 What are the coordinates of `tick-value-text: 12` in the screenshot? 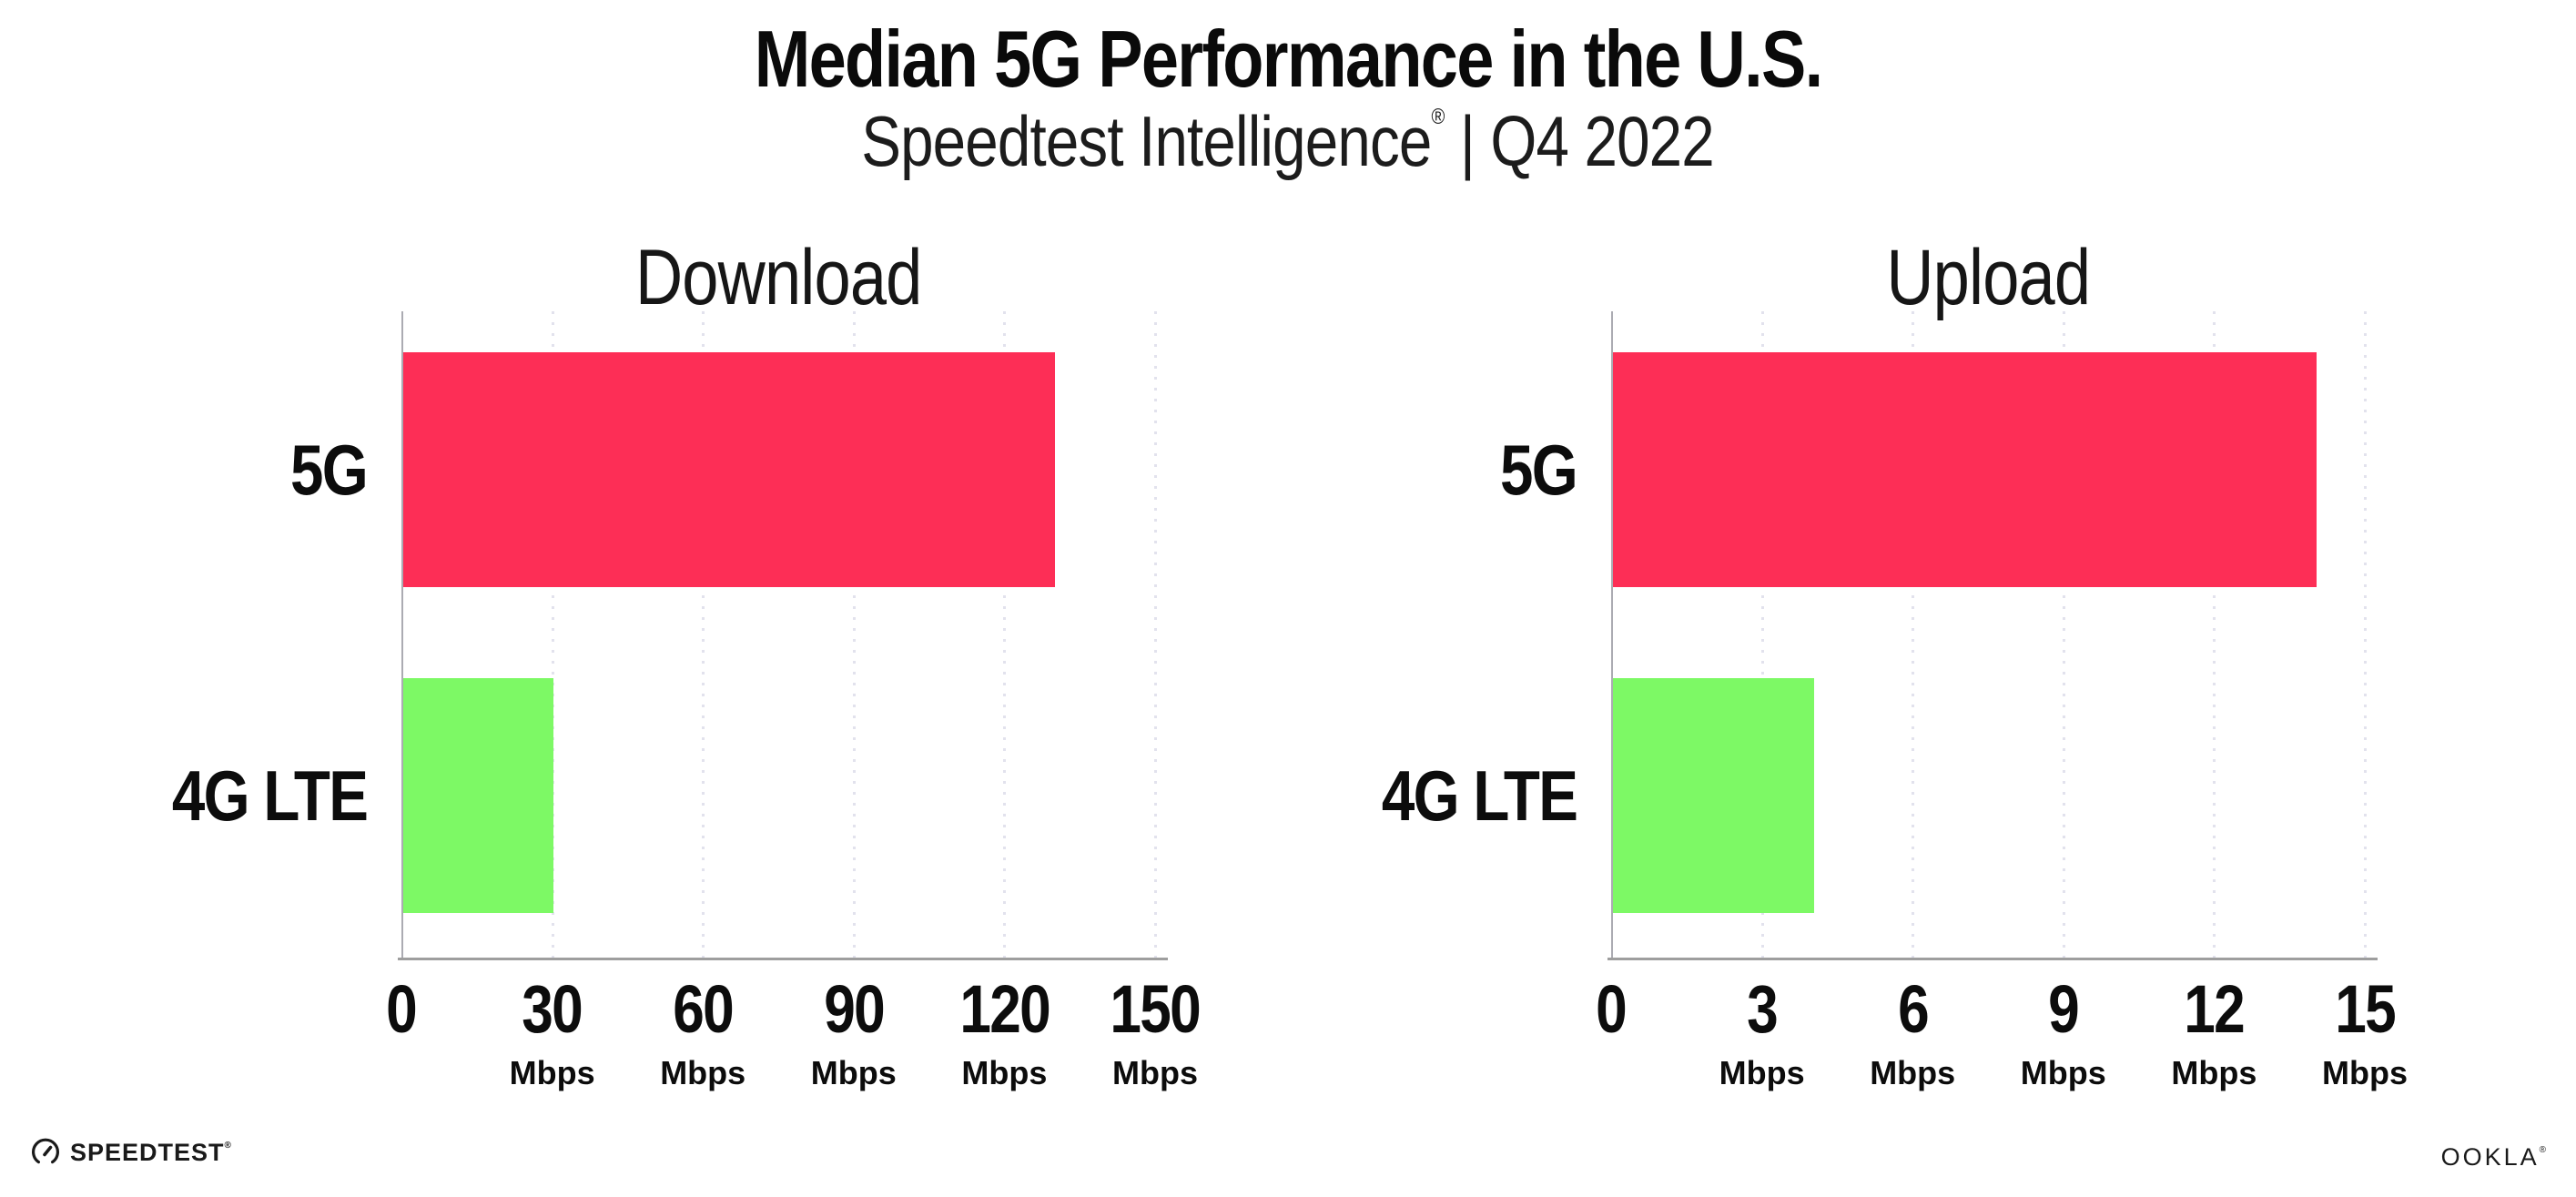 It's located at (2214, 1009).